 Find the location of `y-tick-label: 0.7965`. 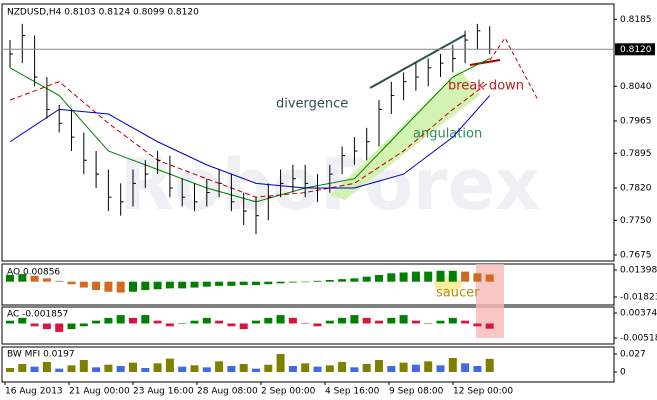

y-tick-label: 0.7965 is located at coordinates (636, 121).